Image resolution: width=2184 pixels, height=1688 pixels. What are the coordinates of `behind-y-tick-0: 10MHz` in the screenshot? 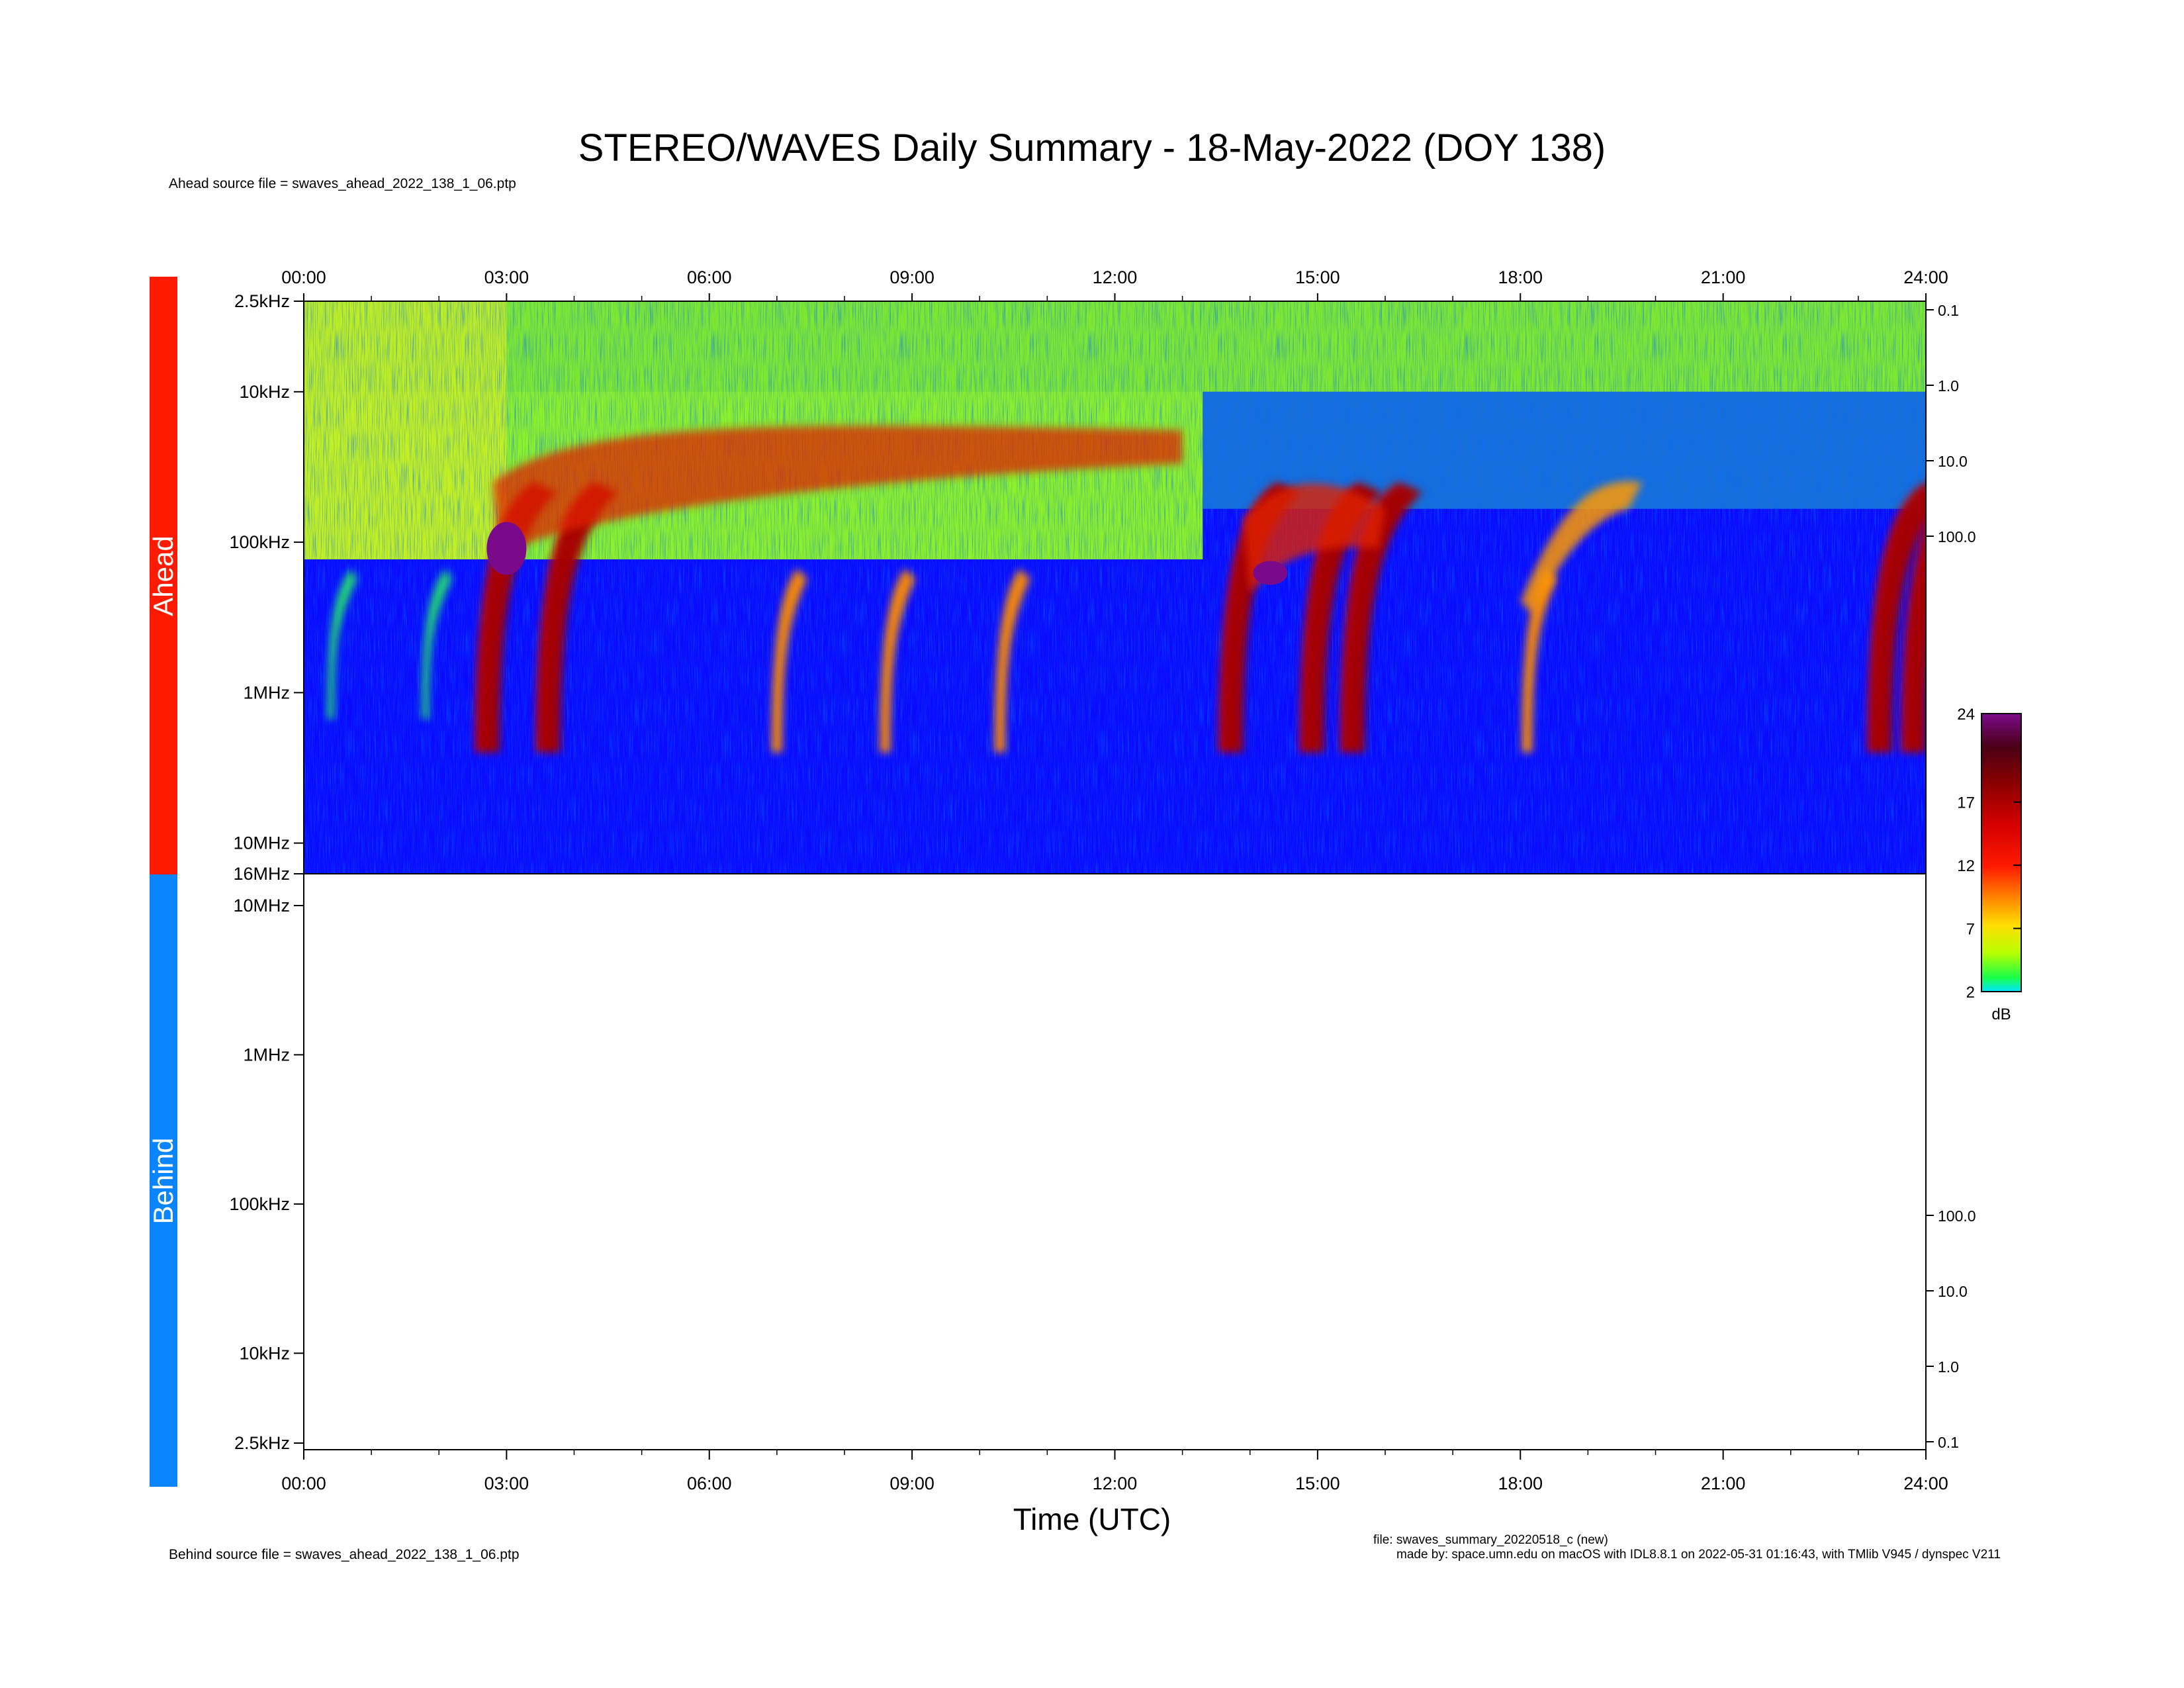 It's located at (261, 905).